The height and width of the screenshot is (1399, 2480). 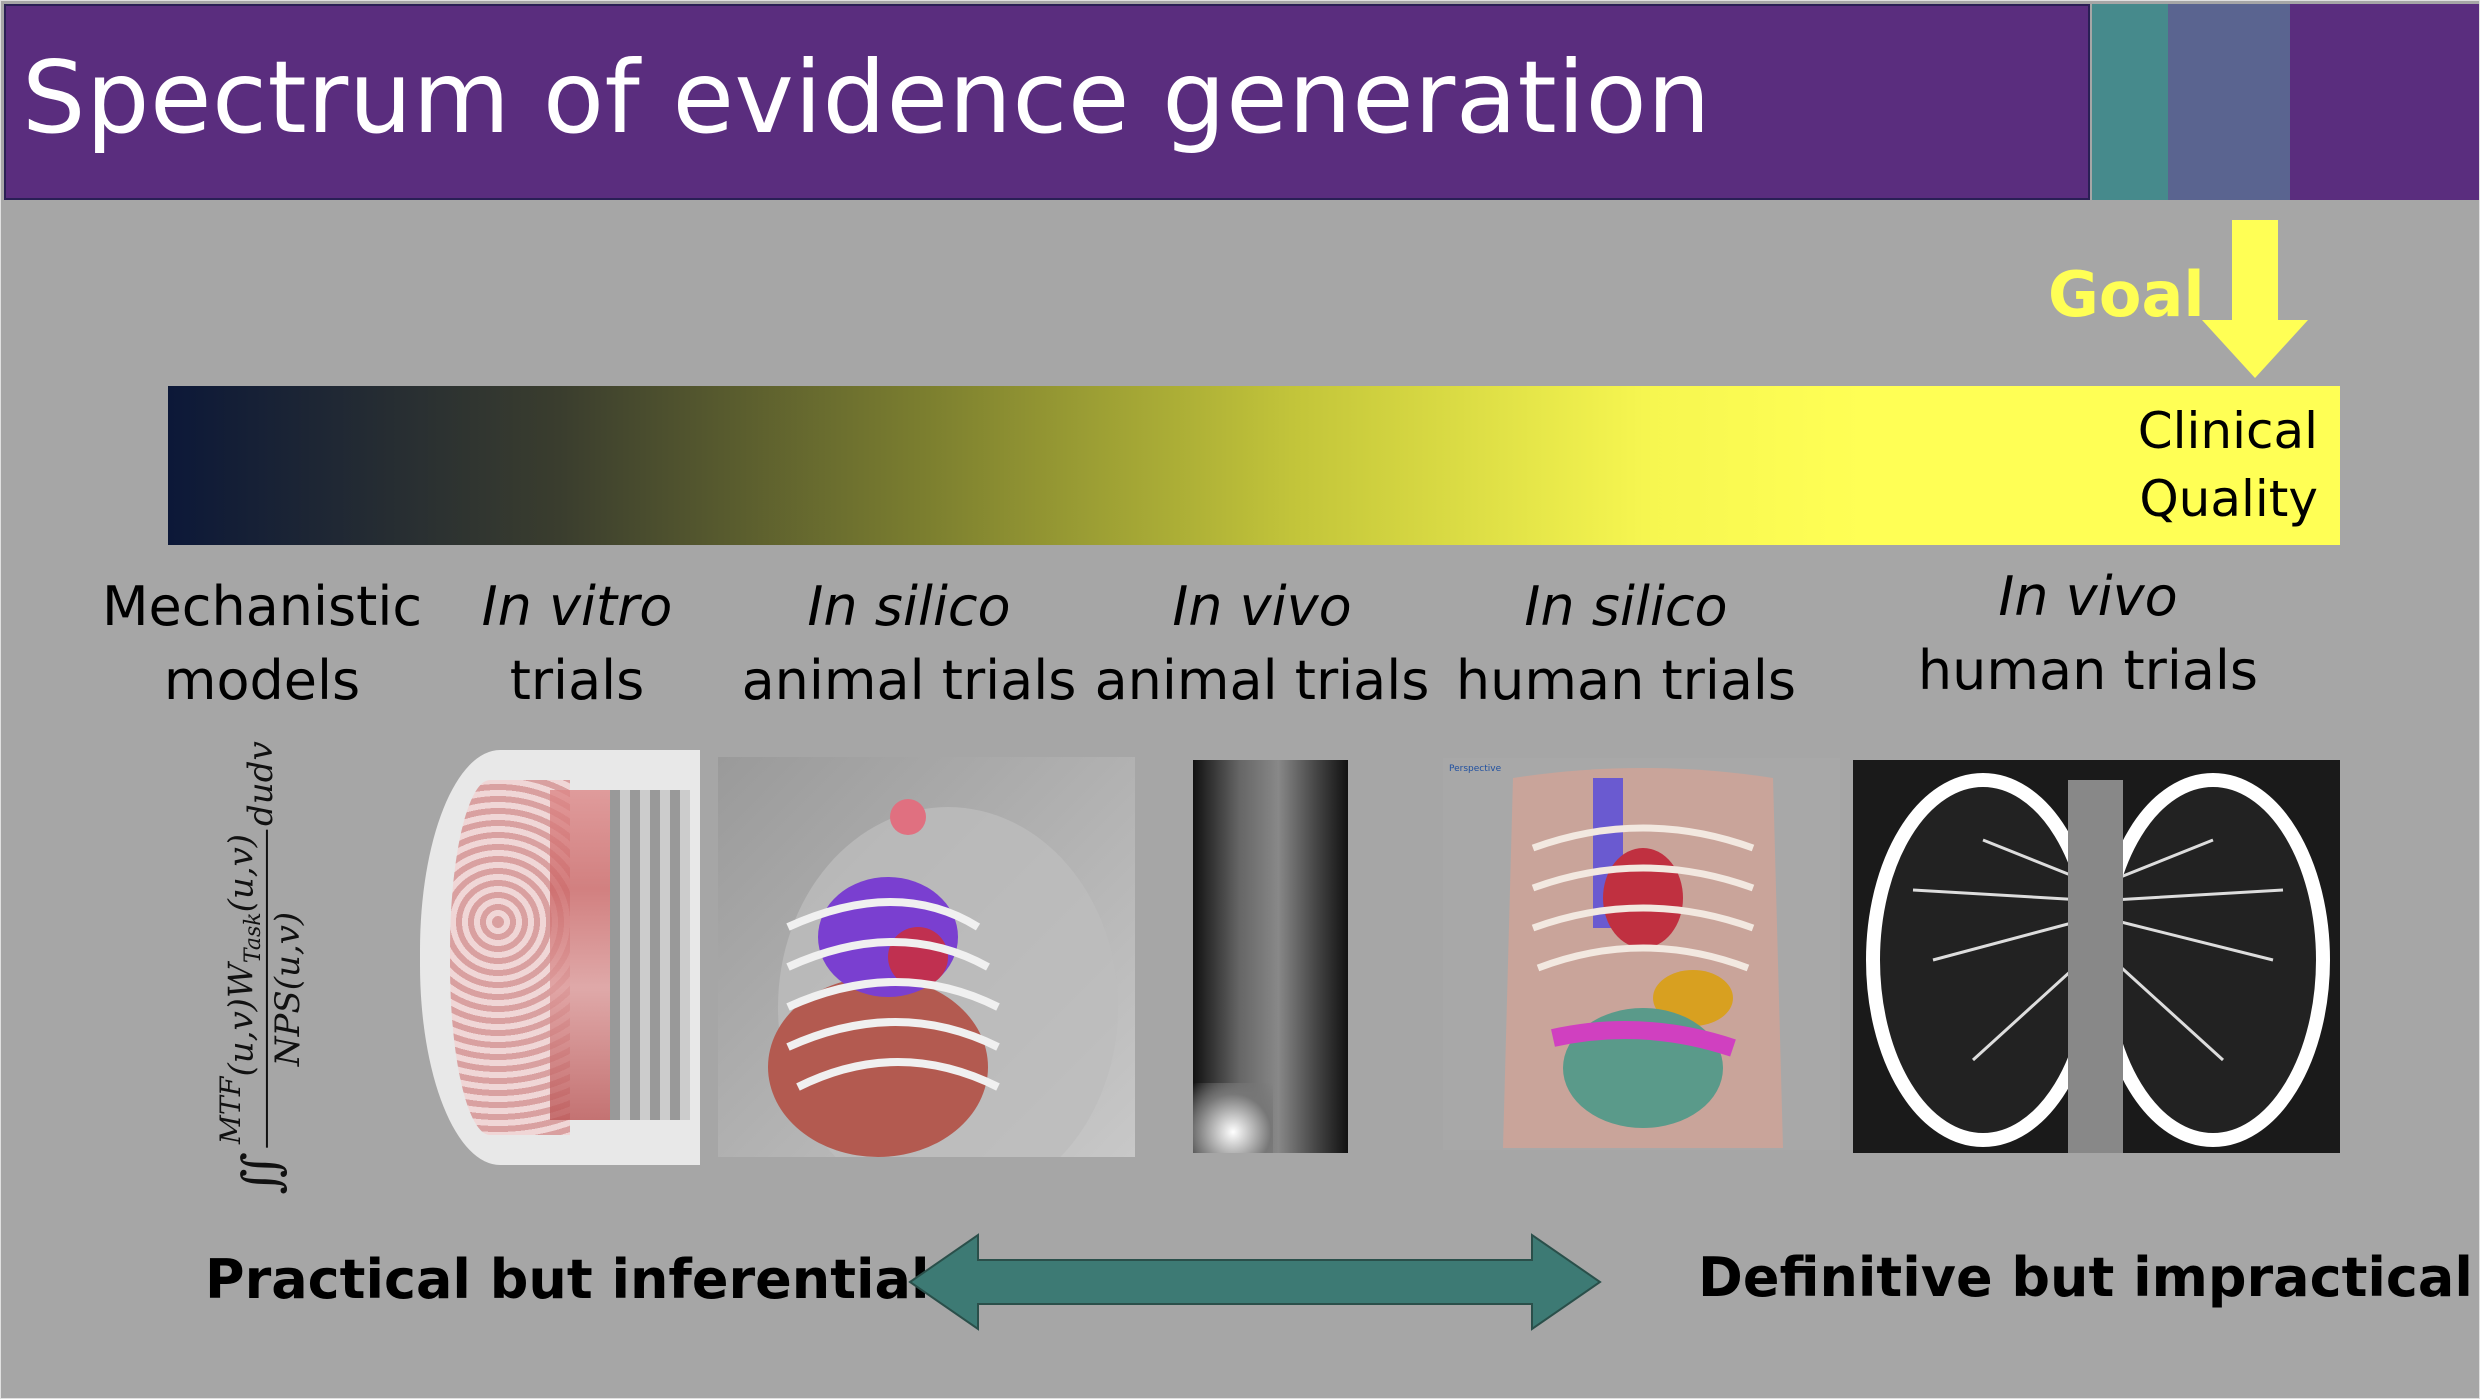 What do you see at coordinates (288, 989) in the screenshot?
I see `denominator: NPS(u,v)` at bounding box center [288, 989].